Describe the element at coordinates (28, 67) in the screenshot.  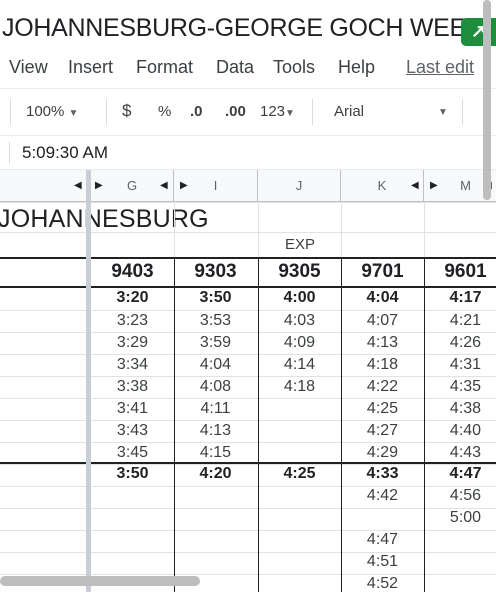
I see `menu-view: View` at that location.